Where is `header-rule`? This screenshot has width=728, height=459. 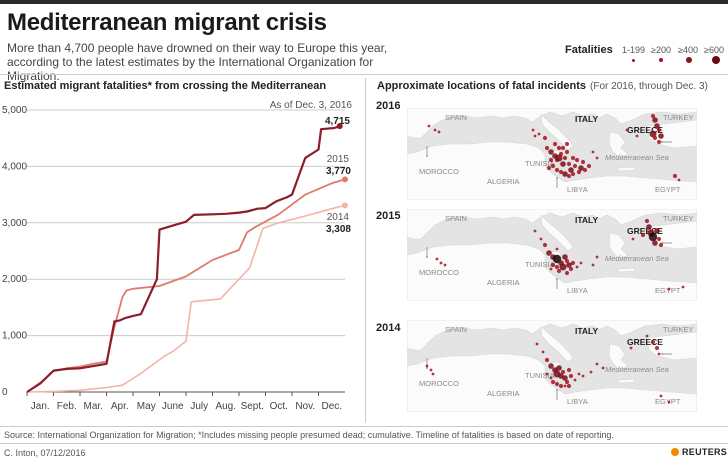 header-rule is located at coordinates (364, 74).